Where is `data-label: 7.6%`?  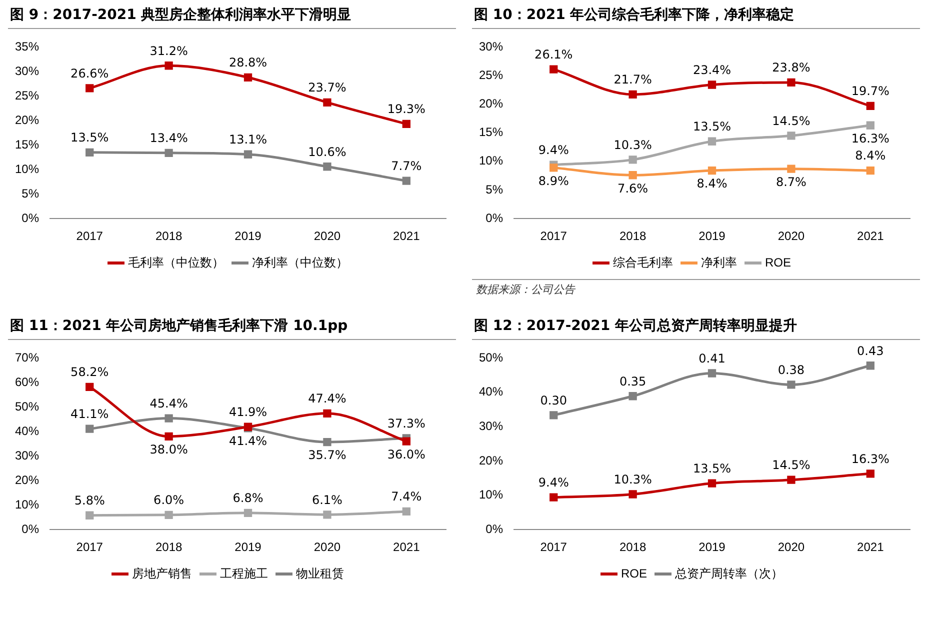
data-label: 7.6% is located at coordinates (633, 188).